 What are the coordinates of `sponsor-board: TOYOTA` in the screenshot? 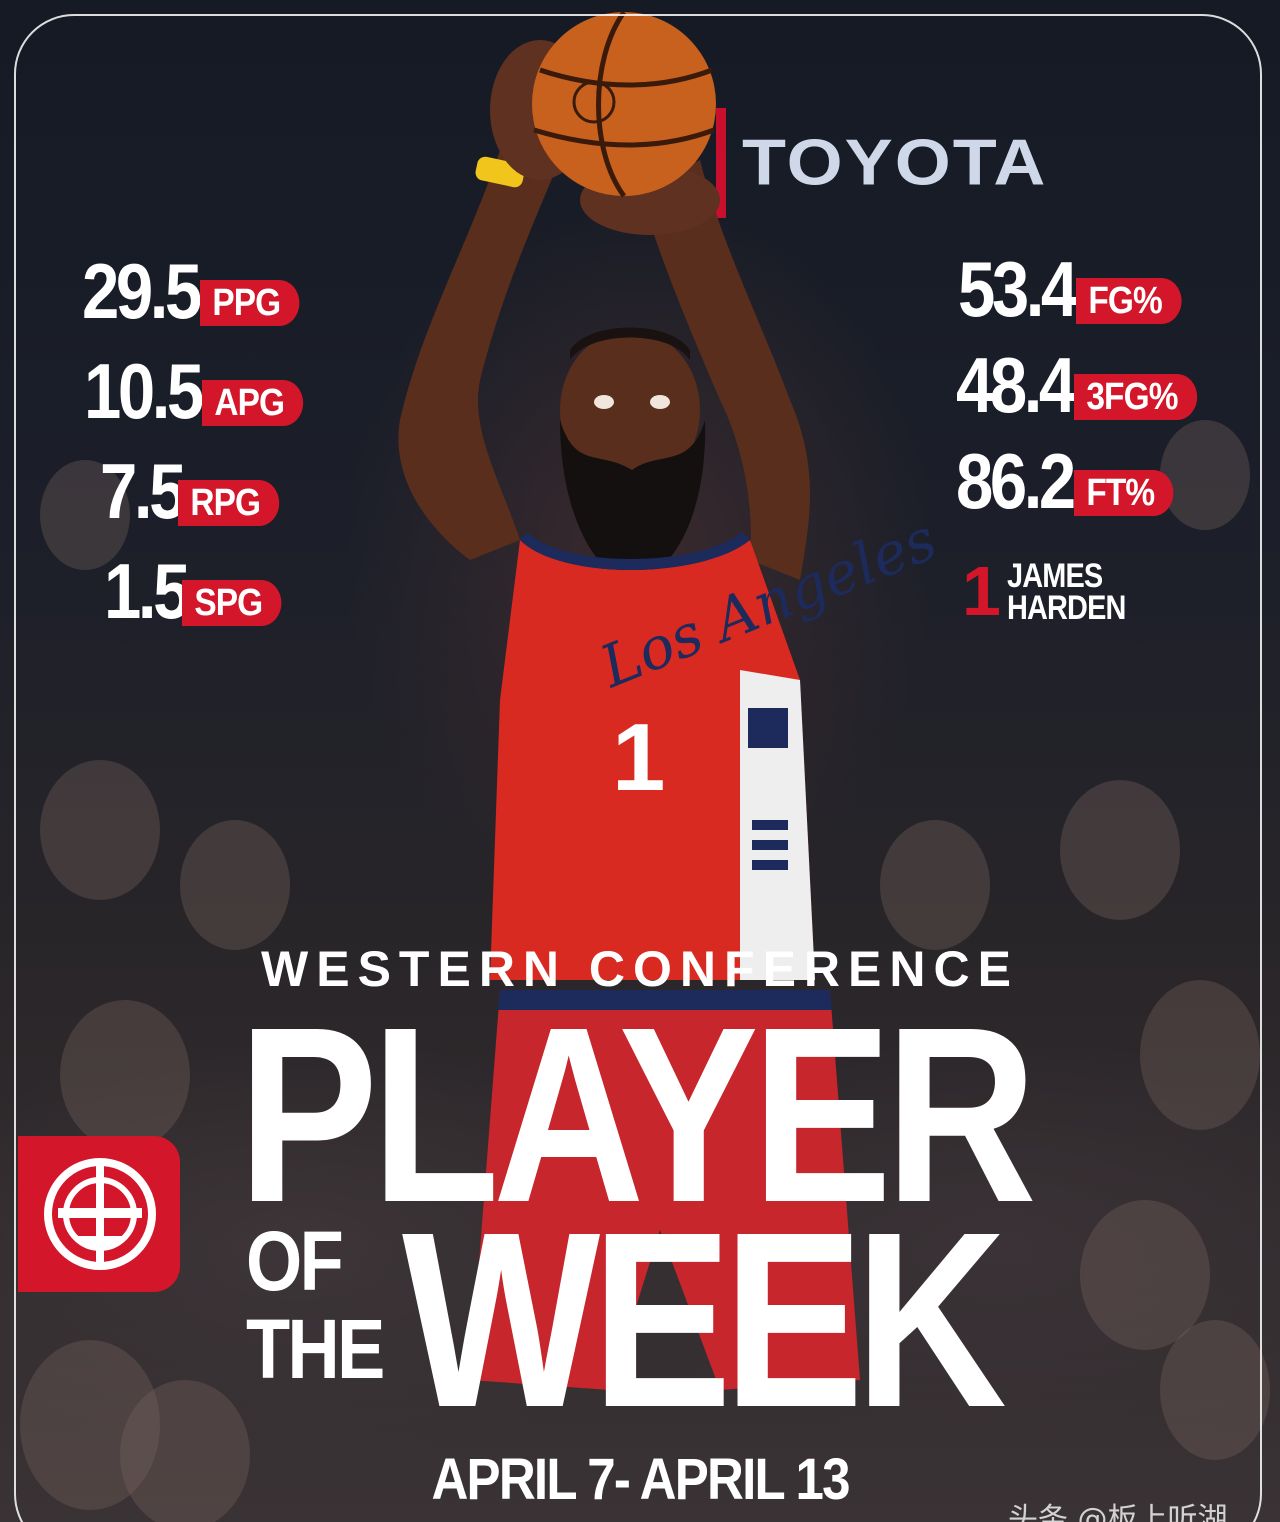 It's located at (880, 163).